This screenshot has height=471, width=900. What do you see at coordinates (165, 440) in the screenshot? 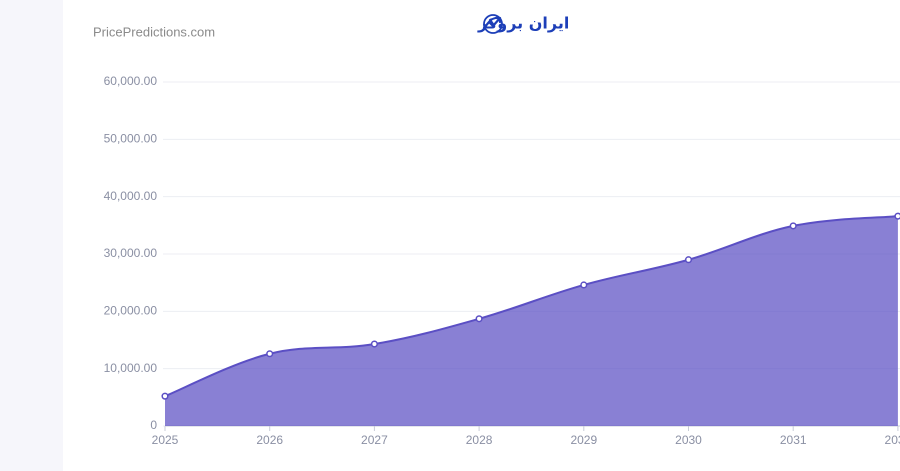
I see `x-tick-label: 2025` at bounding box center [165, 440].